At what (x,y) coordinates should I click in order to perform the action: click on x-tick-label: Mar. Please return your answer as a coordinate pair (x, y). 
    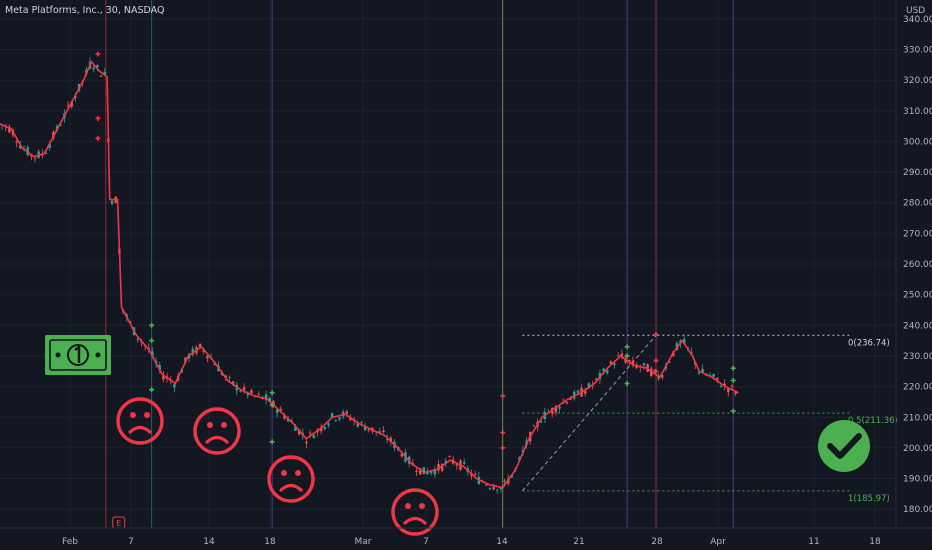
    Looking at the image, I should click on (363, 542).